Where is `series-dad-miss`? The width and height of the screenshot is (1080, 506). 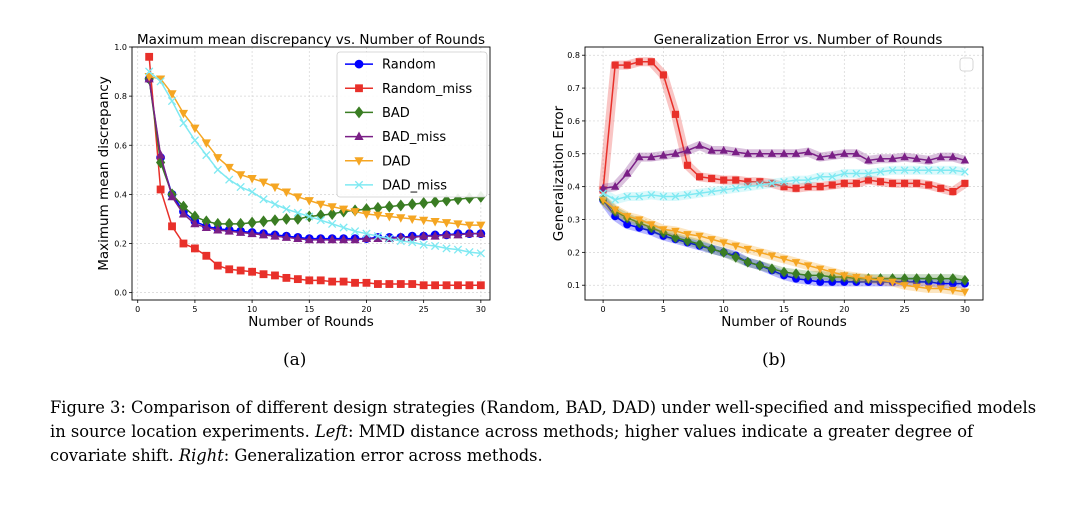
series-dad-miss is located at coordinates (315, 162).